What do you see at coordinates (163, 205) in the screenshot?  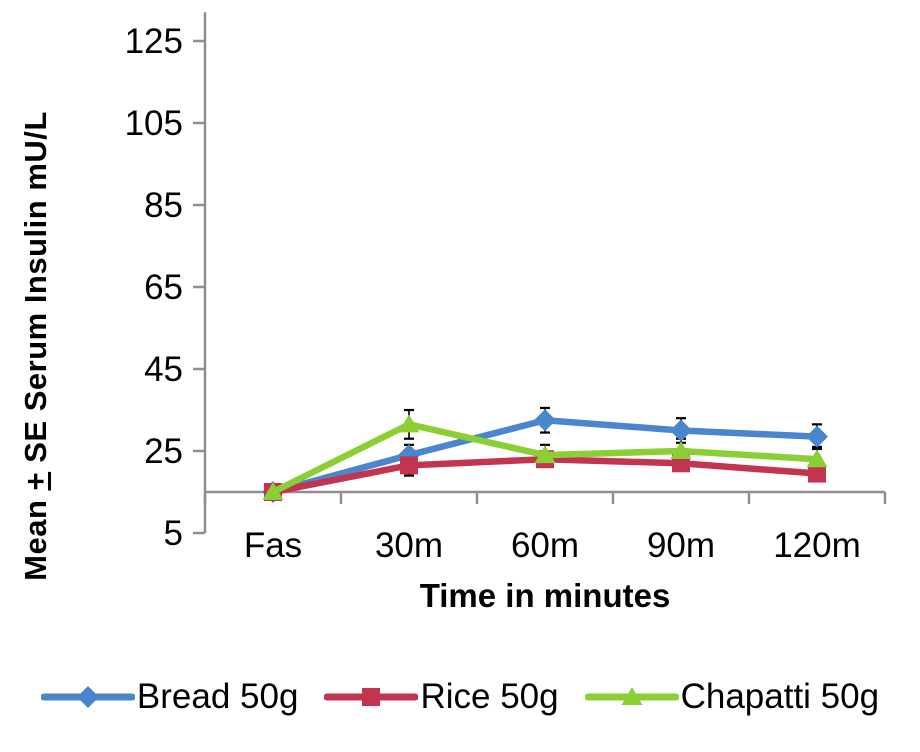 I see `y-tick-label: 85` at bounding box center [163, 205].